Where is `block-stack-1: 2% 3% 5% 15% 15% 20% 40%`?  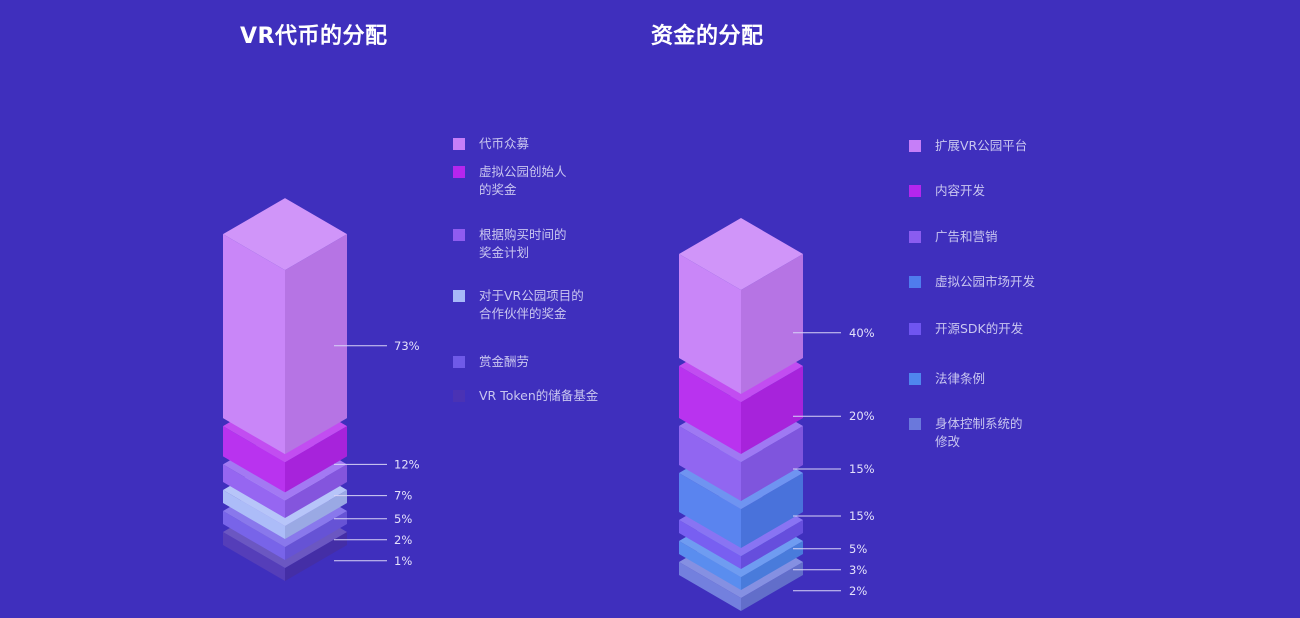 block-stack-1: 2% 3% 5% 15% 15% 20% 40% is located at coordinates (777, 414).